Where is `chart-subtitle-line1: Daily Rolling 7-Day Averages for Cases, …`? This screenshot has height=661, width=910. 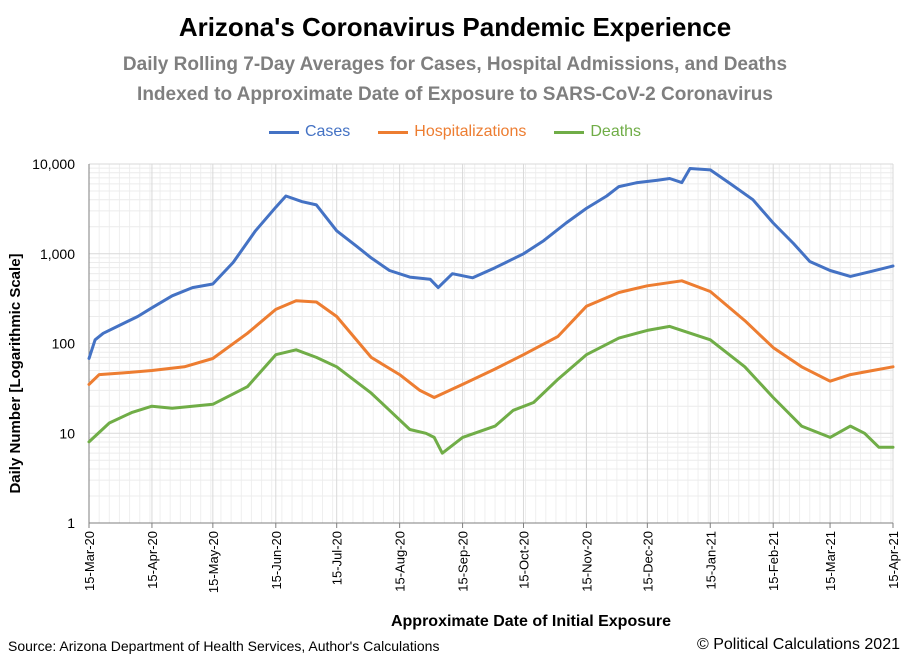 chart-subtitle-line1: Daily Rolling 7-Day Averages for Cases, … is located at coordinates (455, 64).